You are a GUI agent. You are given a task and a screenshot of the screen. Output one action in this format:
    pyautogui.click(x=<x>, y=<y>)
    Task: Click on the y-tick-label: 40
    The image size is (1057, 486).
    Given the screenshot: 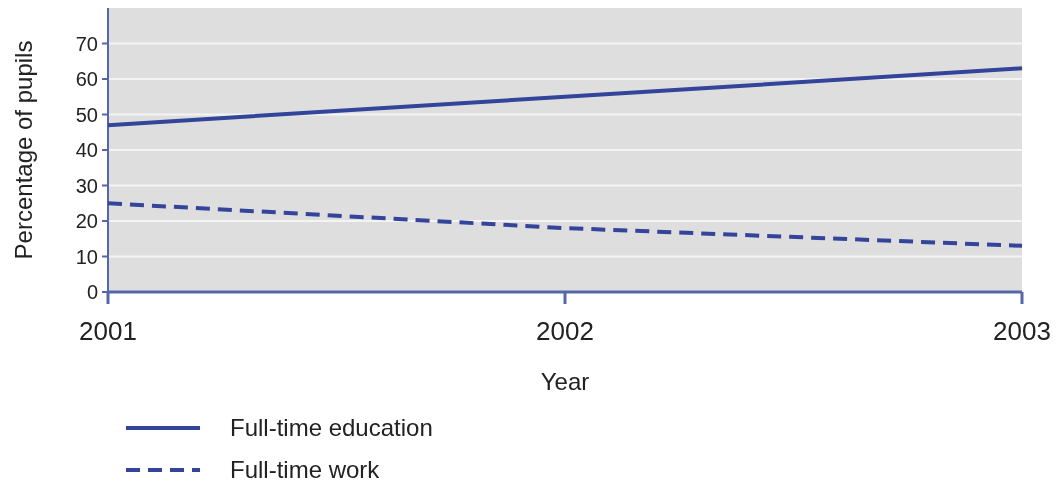 What is the action you would take?
    pyautogui.click(x=86, y=150)
    